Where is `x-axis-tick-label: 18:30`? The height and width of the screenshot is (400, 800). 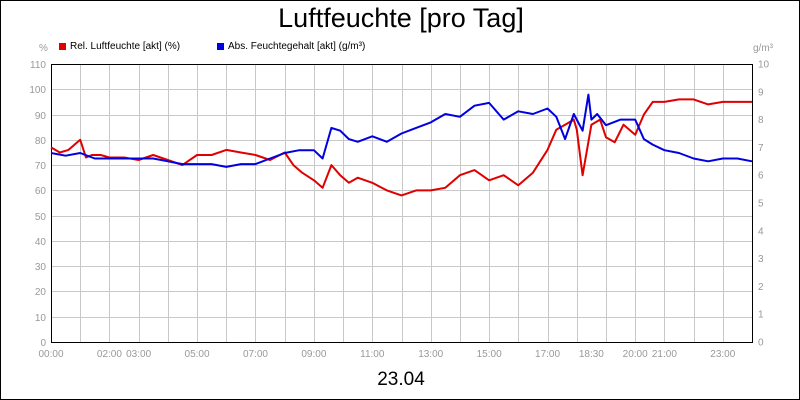 x-axis-tick-label: 18:30 is located at coordinates (591, 354).